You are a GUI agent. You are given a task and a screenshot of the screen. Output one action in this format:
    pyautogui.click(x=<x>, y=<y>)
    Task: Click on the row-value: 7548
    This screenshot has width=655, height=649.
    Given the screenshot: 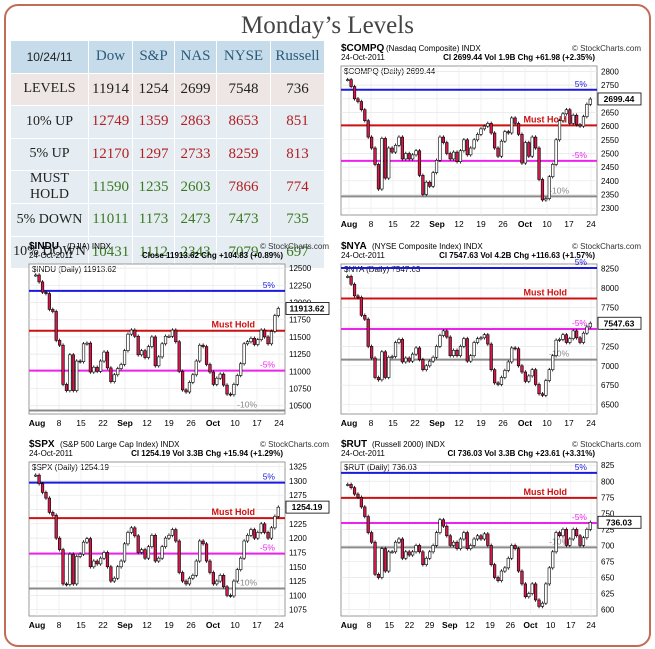 What is the action you would take?
    pyautogui.click(x=243, y=89)
    